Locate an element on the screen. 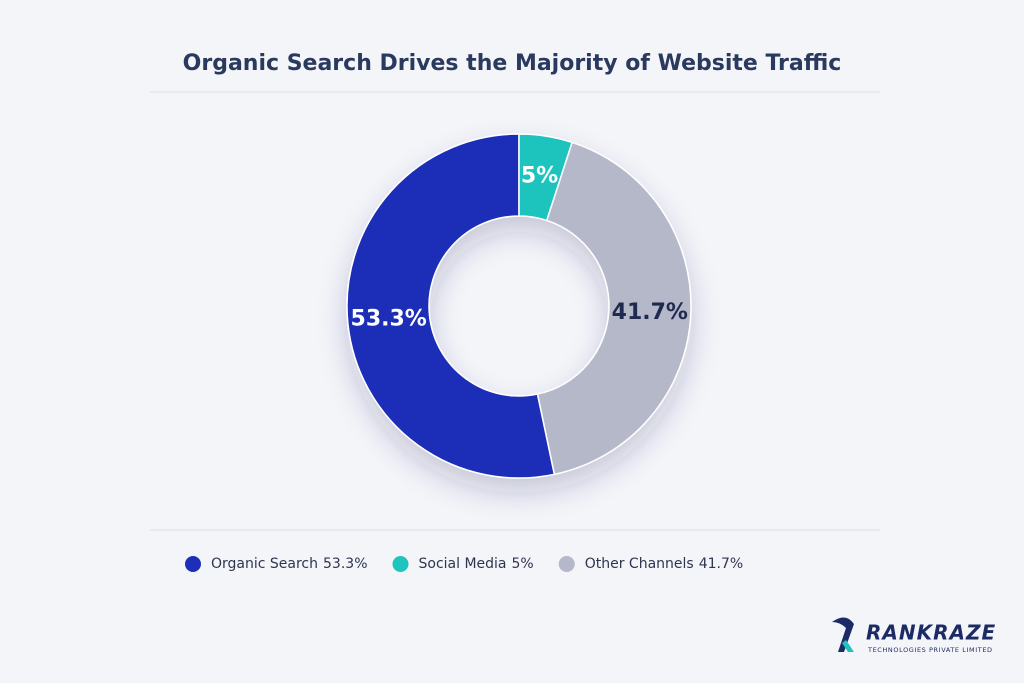 This screenshot has width=1024, height=683. legend-entry: Other Channels 41.7% is located at coordinates (664, 564).